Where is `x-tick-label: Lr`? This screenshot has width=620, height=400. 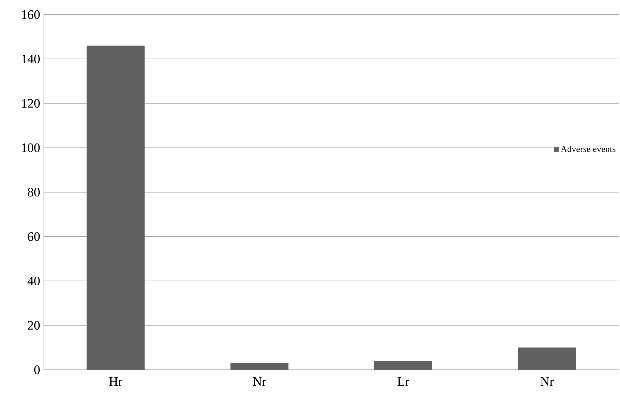
x-tick-label: Lr is located at coordinates (404, 382).